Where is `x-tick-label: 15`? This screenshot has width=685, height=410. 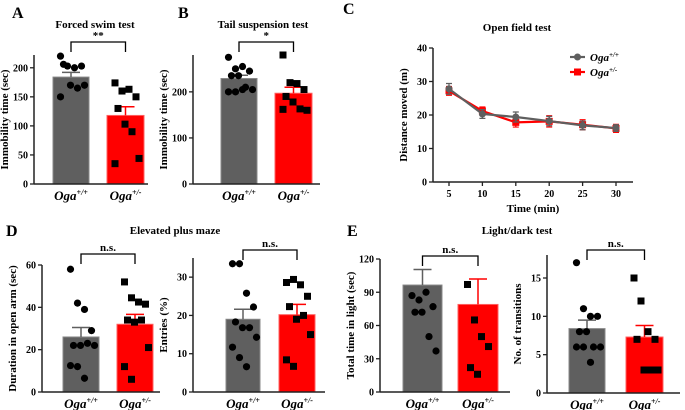 x-tick-label: 15 is located at coordinates (516, 194).